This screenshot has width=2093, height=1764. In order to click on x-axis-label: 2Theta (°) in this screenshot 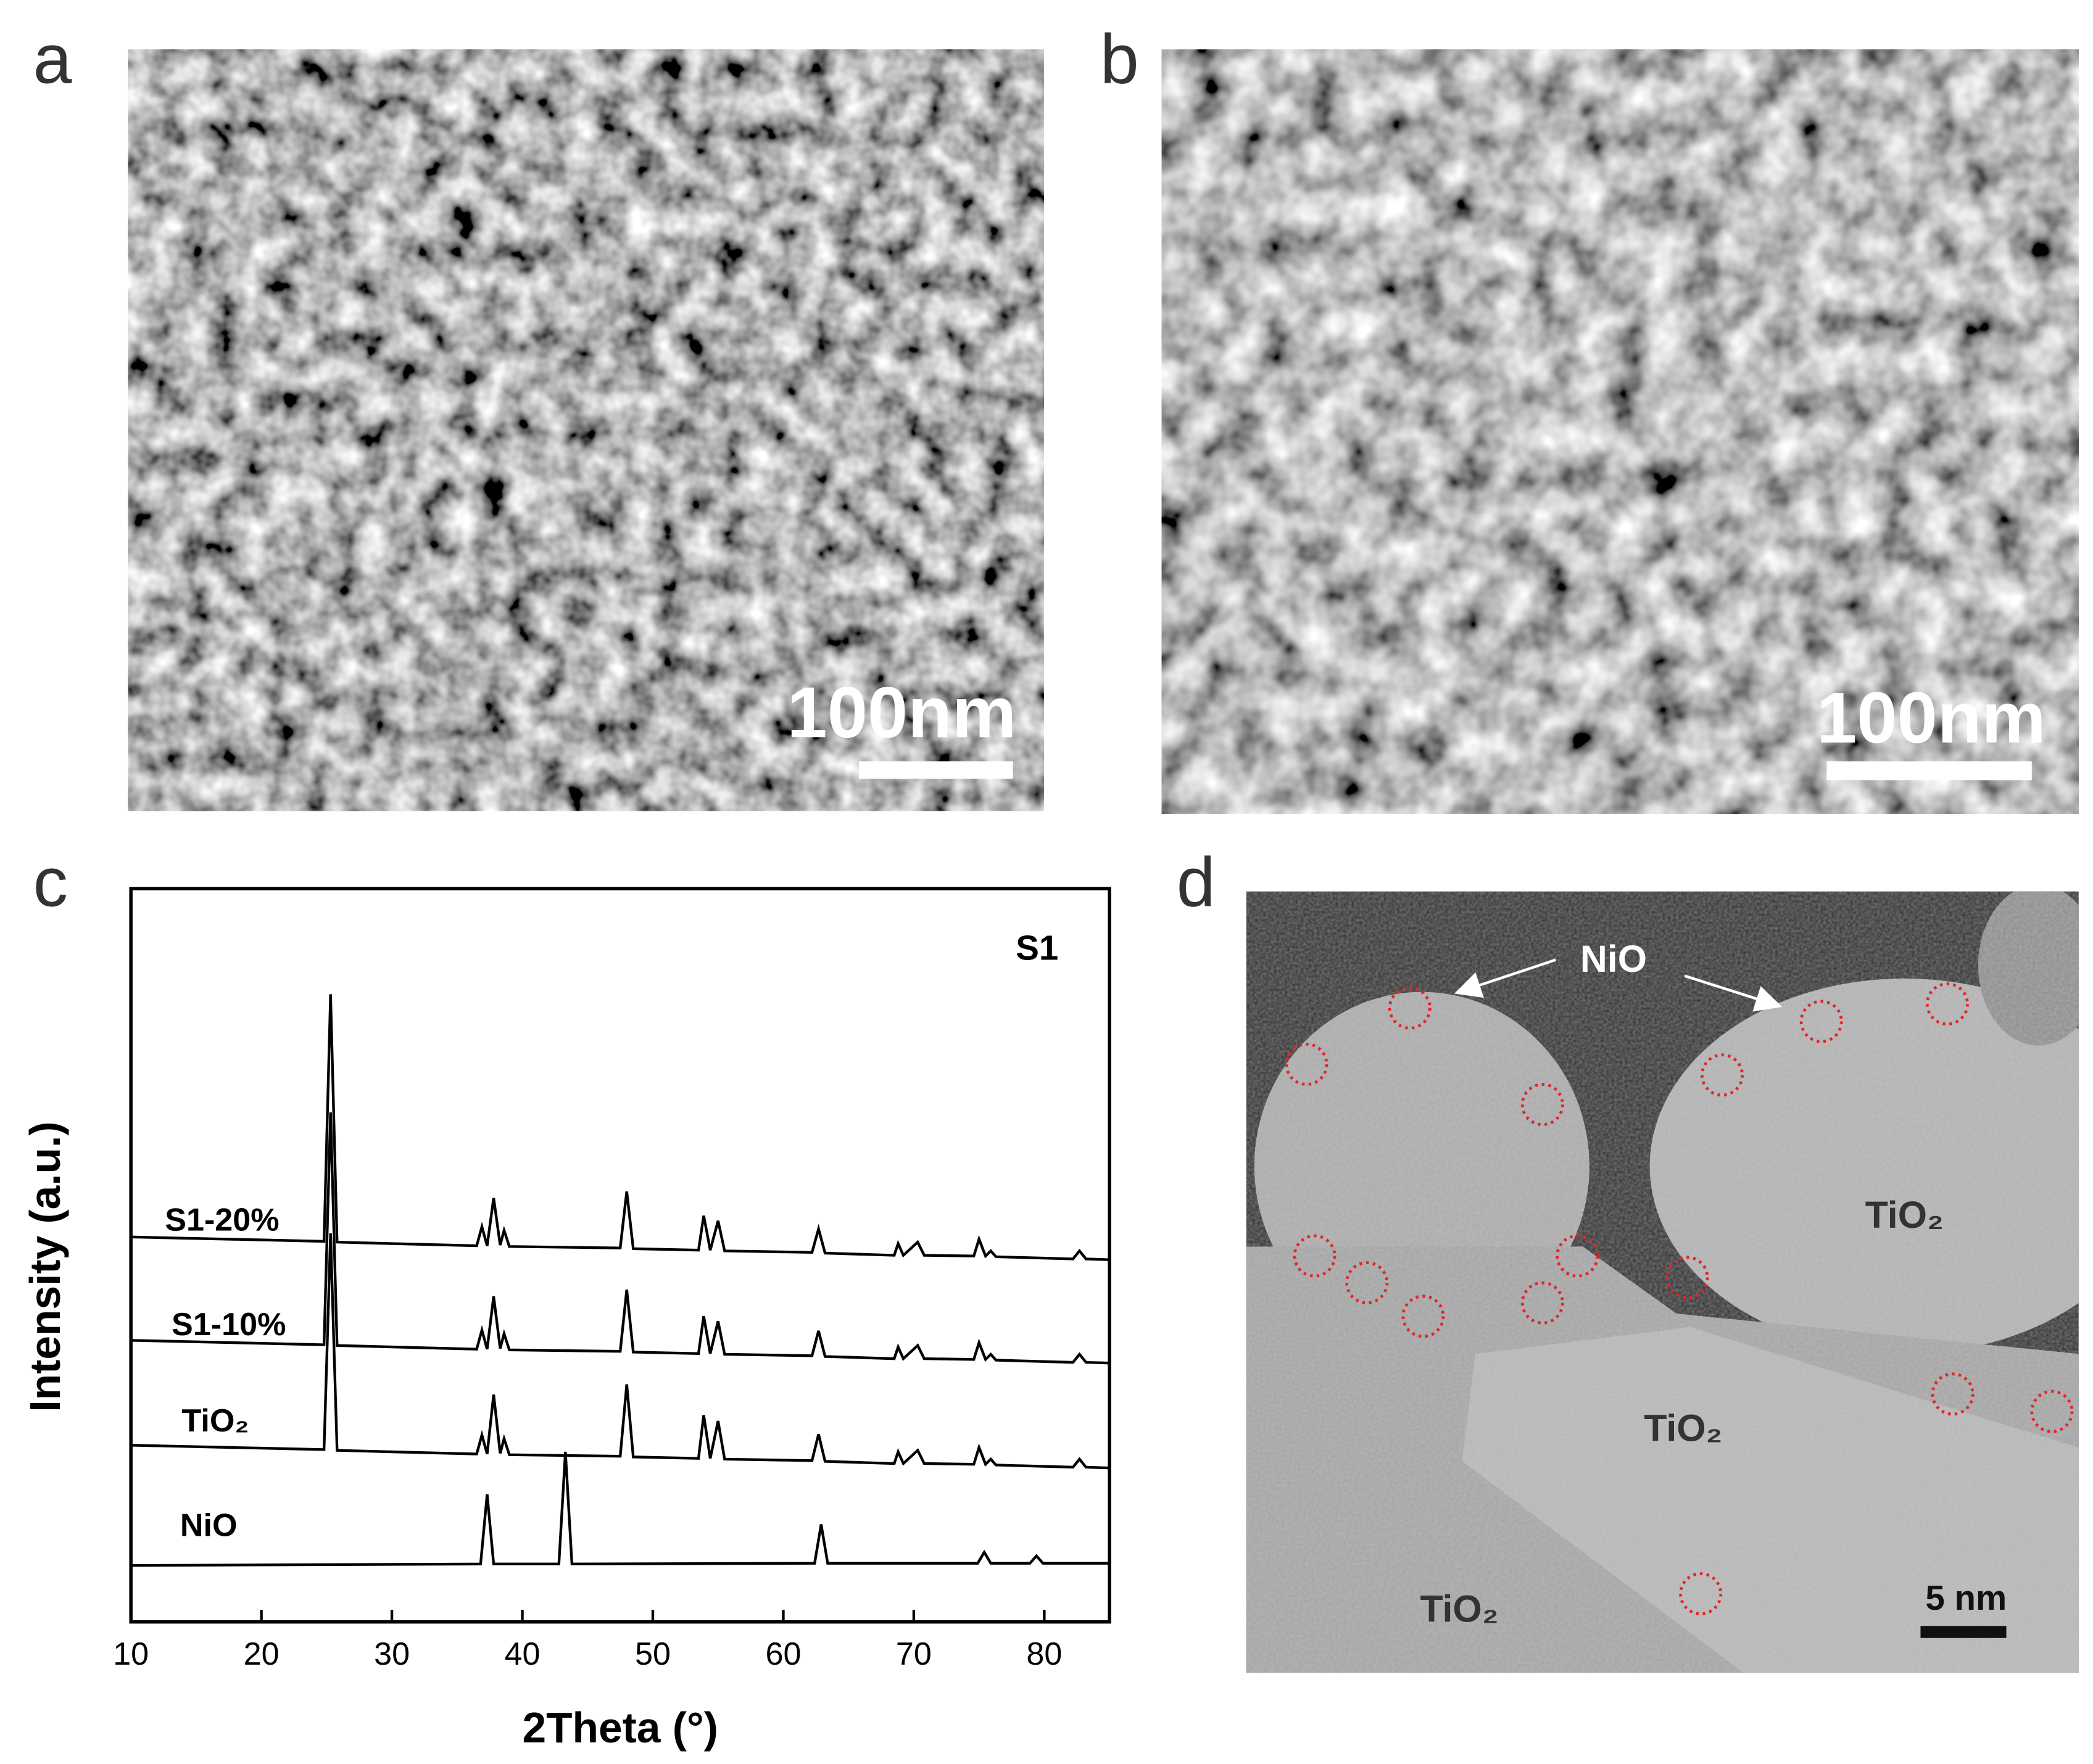, I will do `click(620, 1728)`.